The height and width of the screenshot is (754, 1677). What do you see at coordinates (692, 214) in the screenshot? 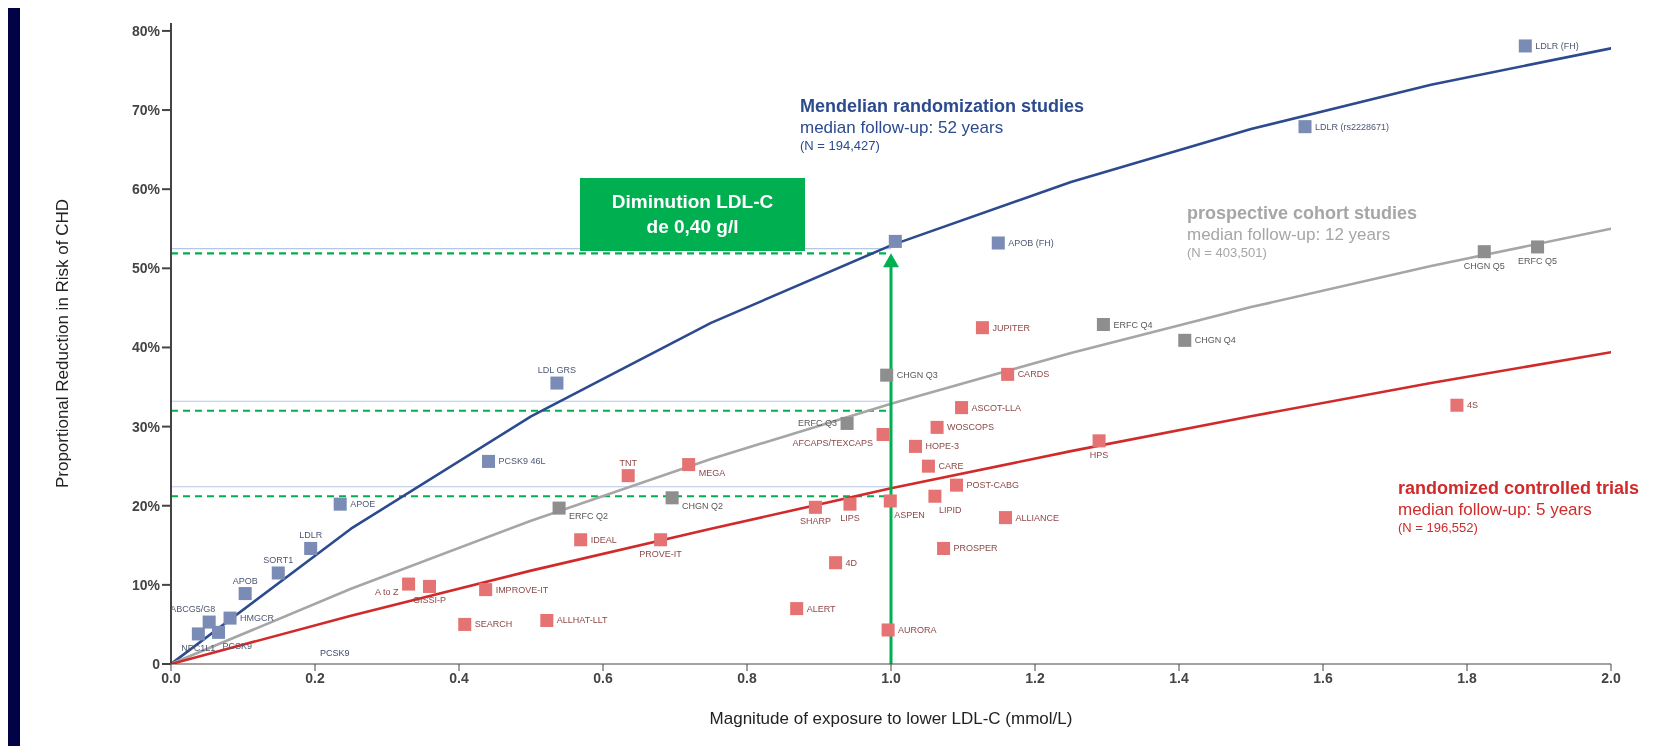
I see `callout-box: Diminution LDL-C de 0,40 g/l` at bounding box center [692, 214].